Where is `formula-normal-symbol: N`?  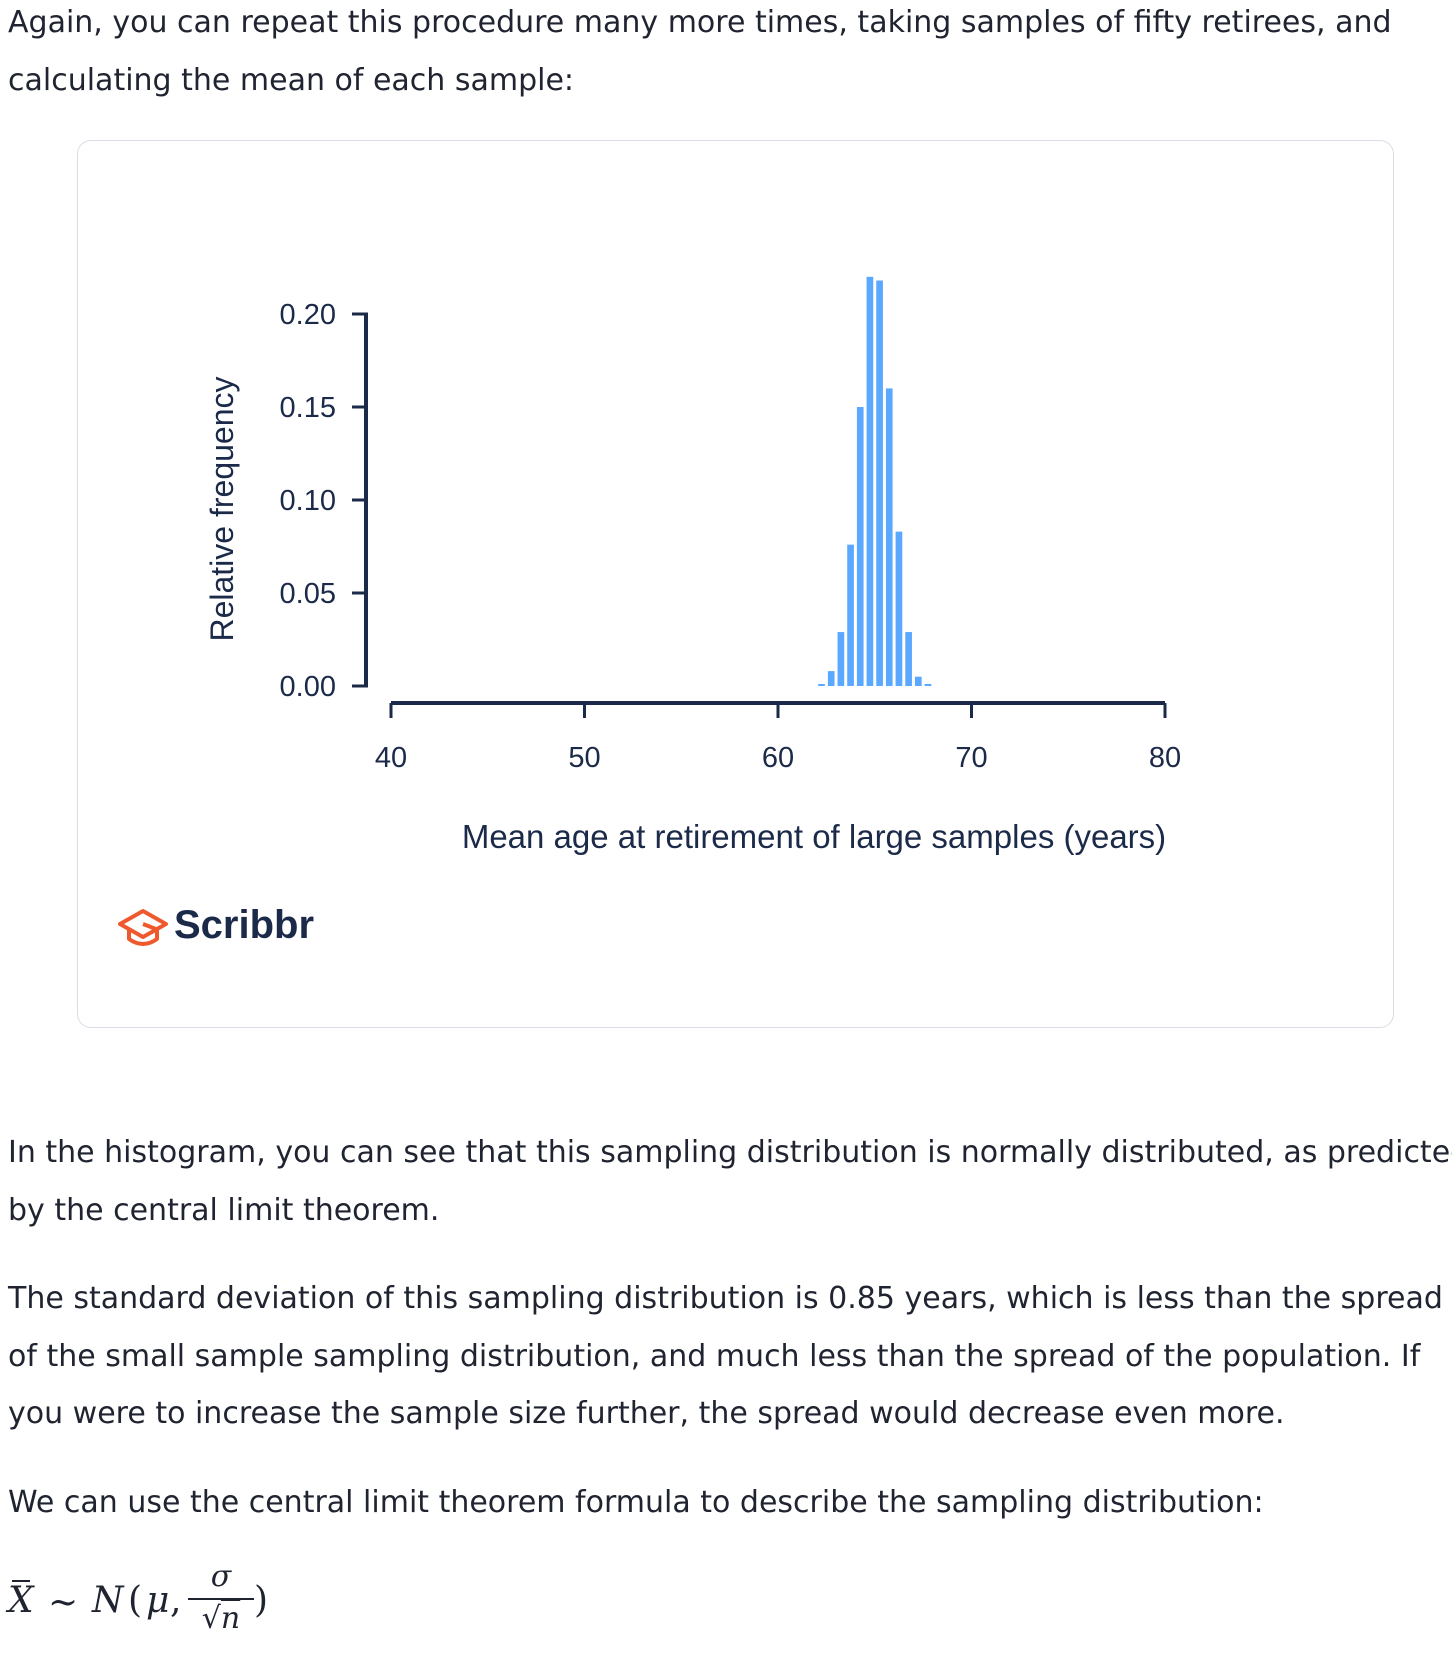
formula-normal-symbol: N is located at coordinates (108, 1600).